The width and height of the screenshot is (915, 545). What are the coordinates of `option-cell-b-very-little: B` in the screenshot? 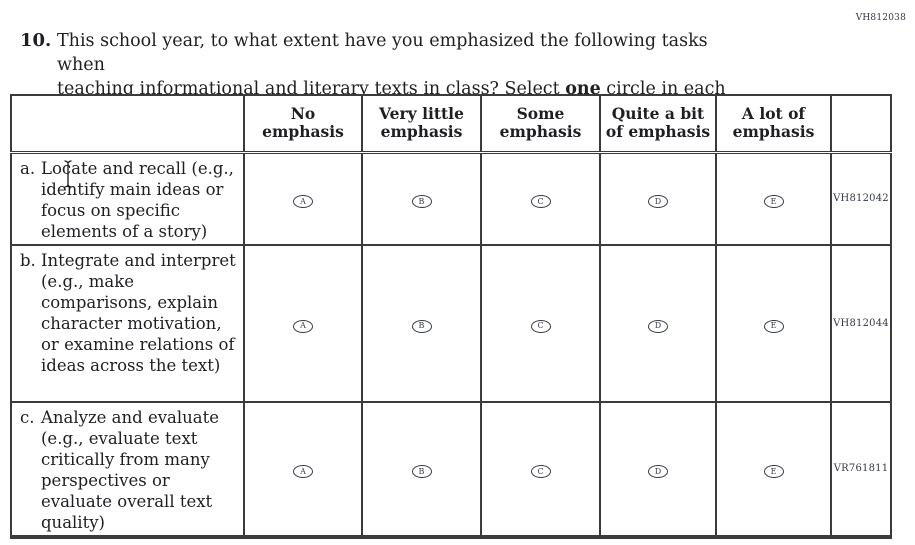 It's located at (421, 323).